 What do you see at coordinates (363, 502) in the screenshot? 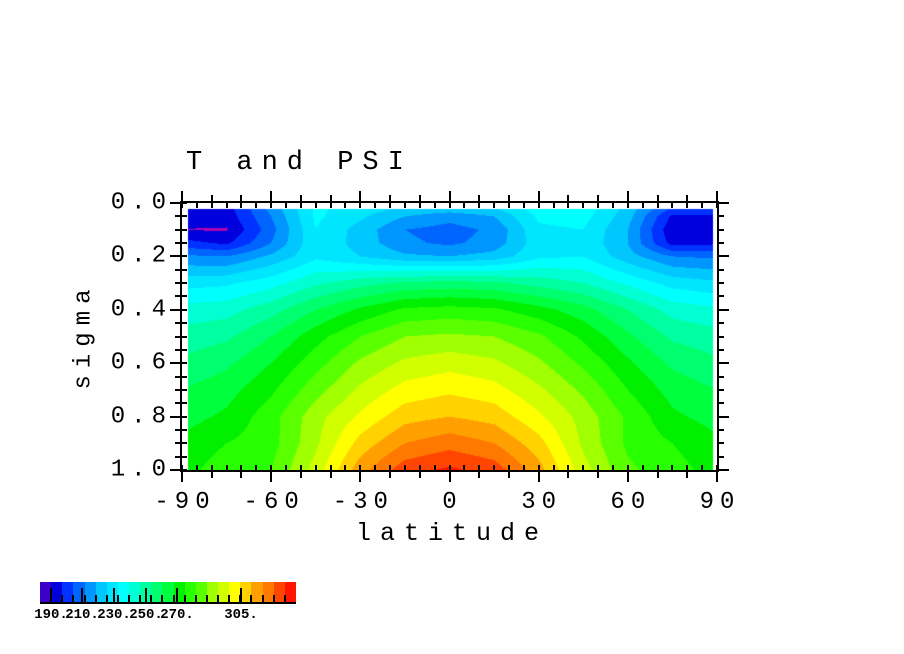
I see `x-tick-label: -30` at bounding box center [363, 502].